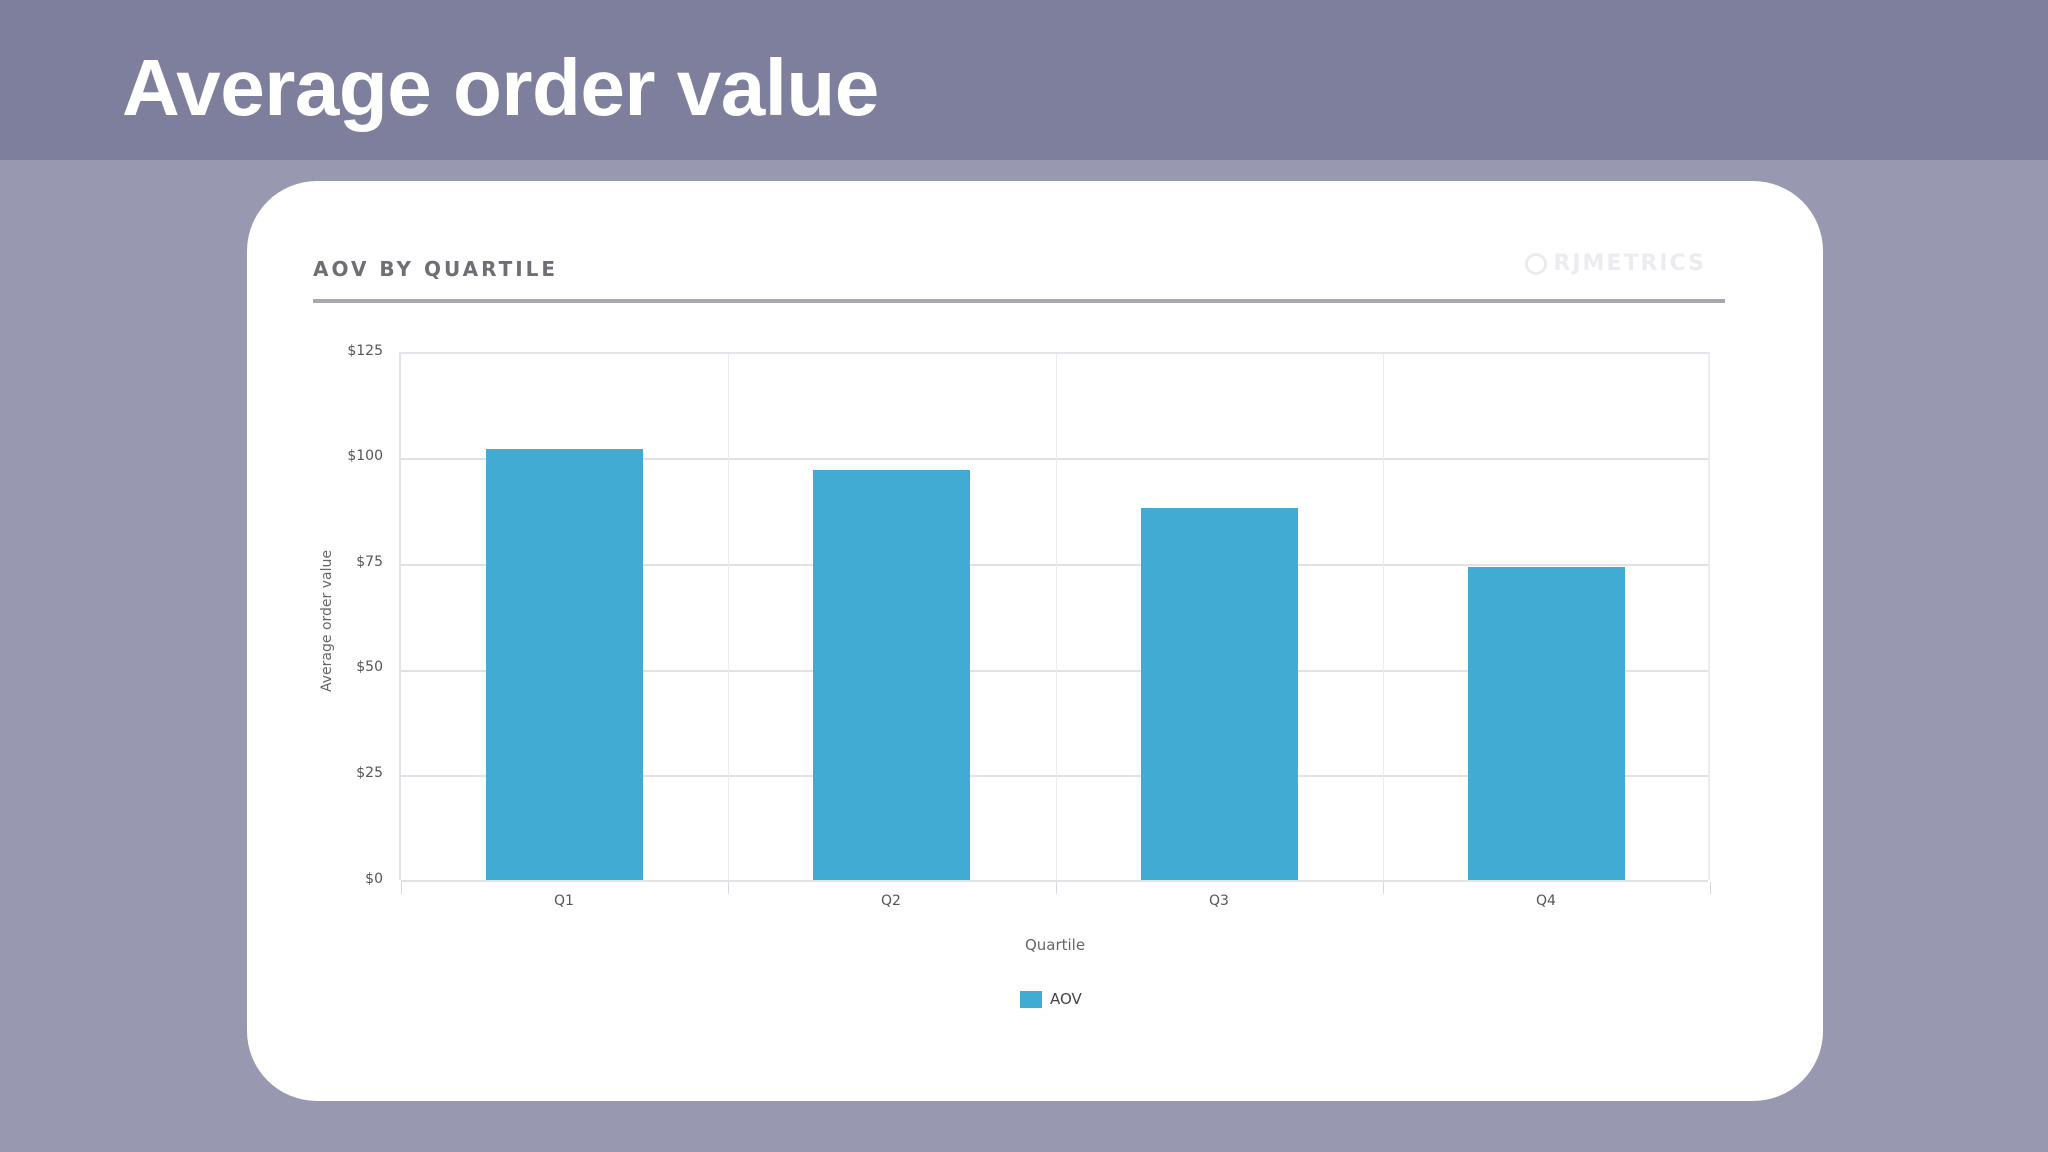  I want to click on y-tick-label: $100, so click(365, 456).